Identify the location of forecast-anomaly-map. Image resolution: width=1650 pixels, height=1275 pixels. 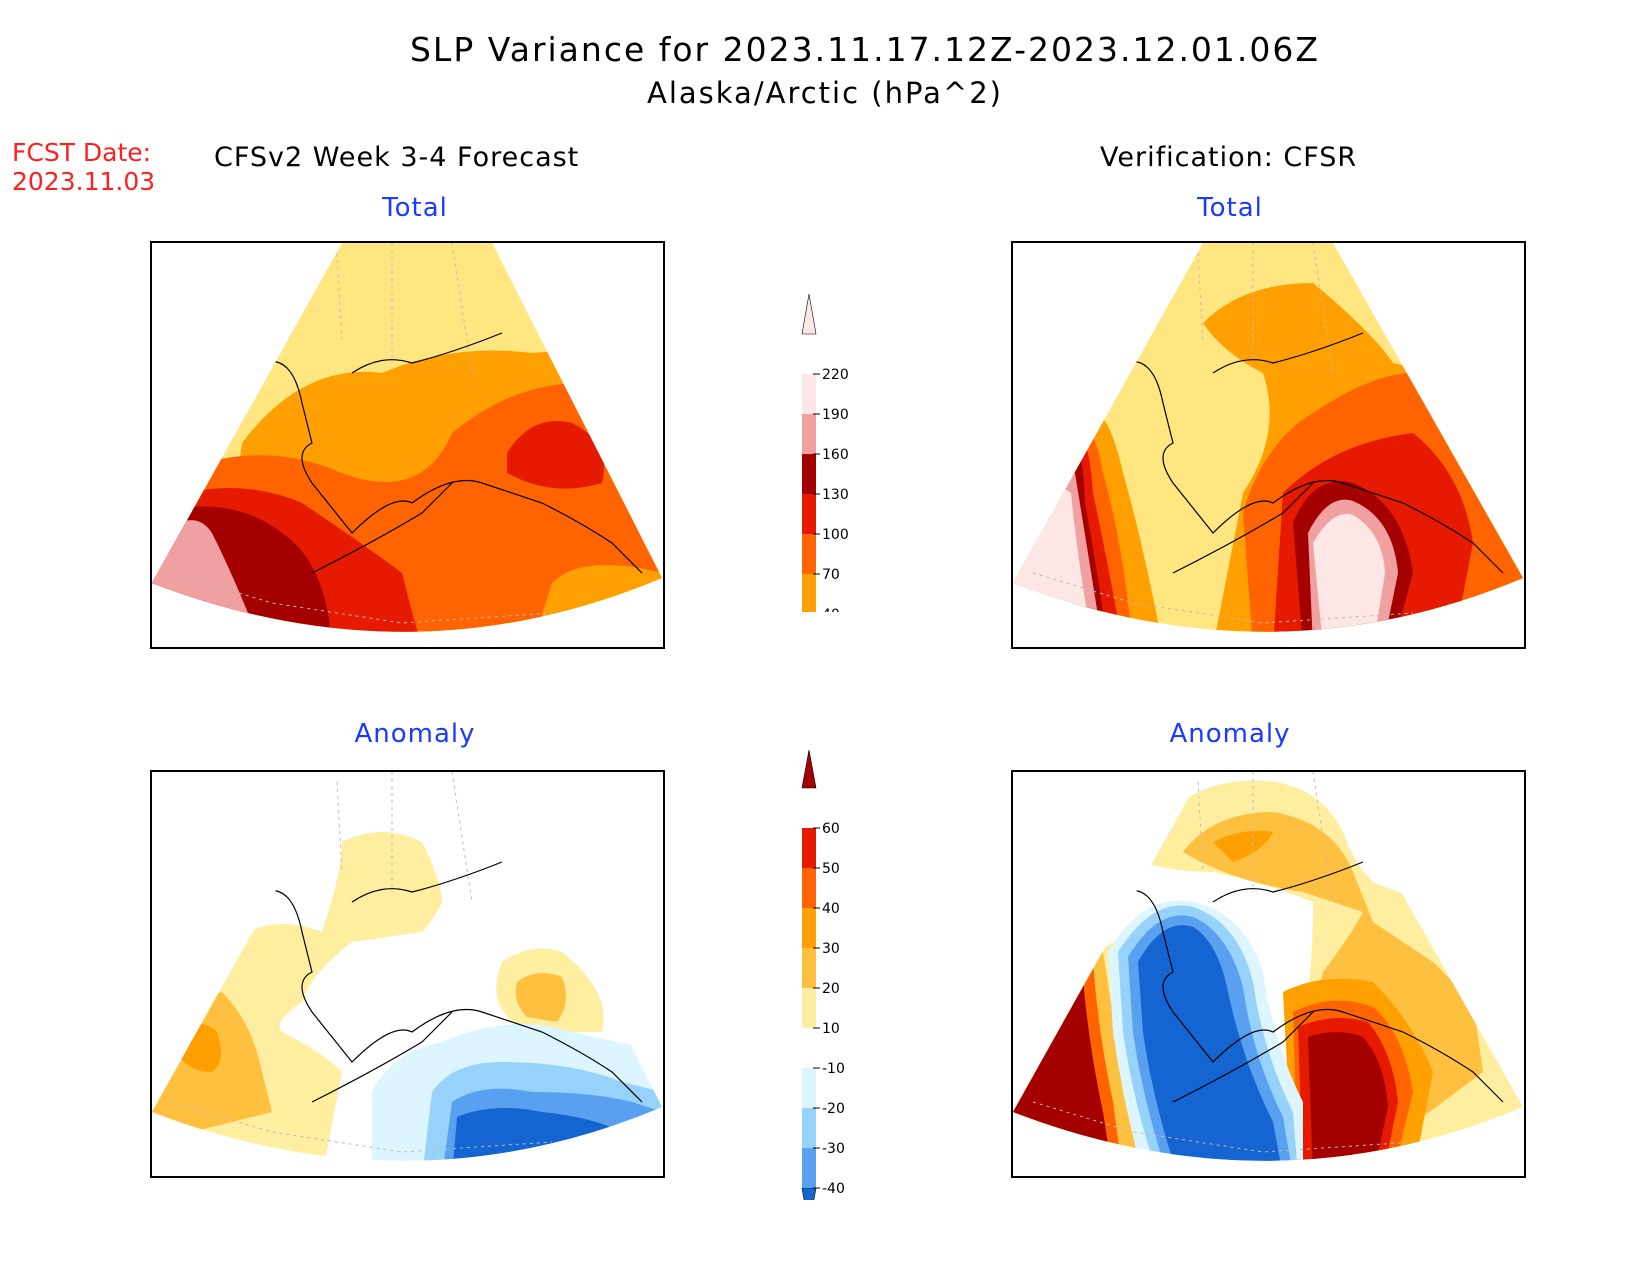
(407, 974).